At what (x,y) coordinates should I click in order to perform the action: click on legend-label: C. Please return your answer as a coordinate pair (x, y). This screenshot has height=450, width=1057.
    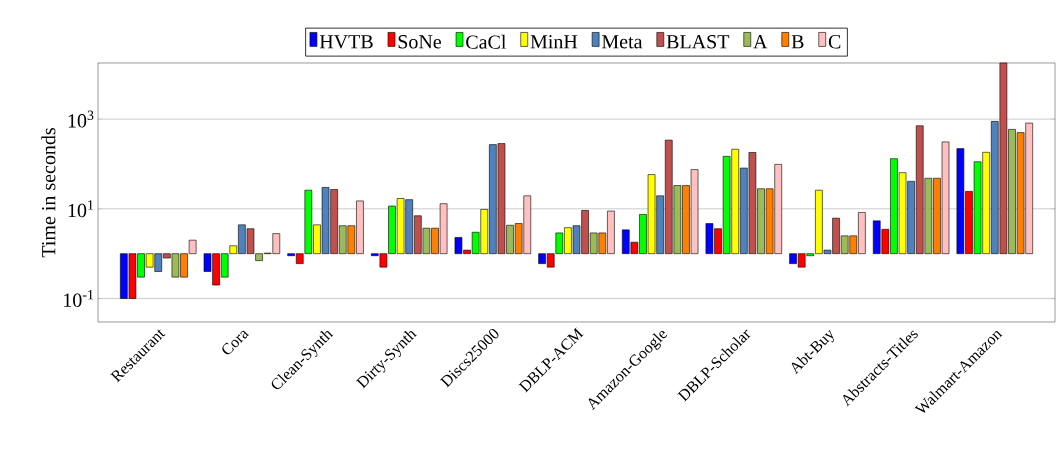
    Looking at the image, I should click on (834, 42).